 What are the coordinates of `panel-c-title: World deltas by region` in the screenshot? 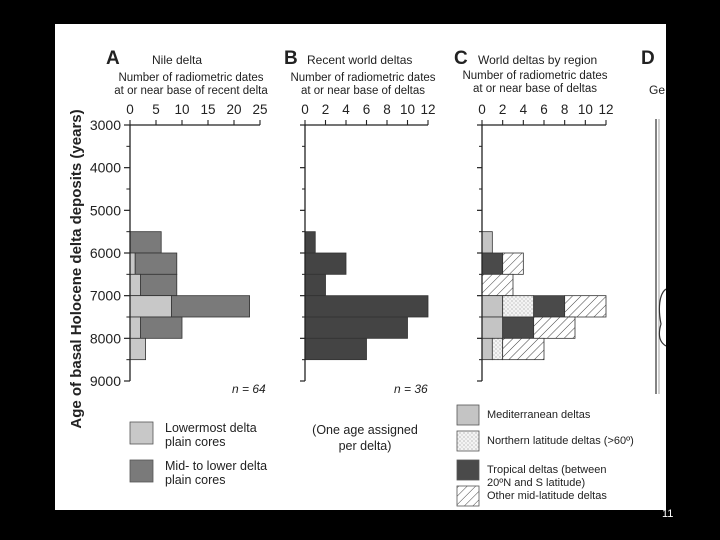 It's located at (537, 60).